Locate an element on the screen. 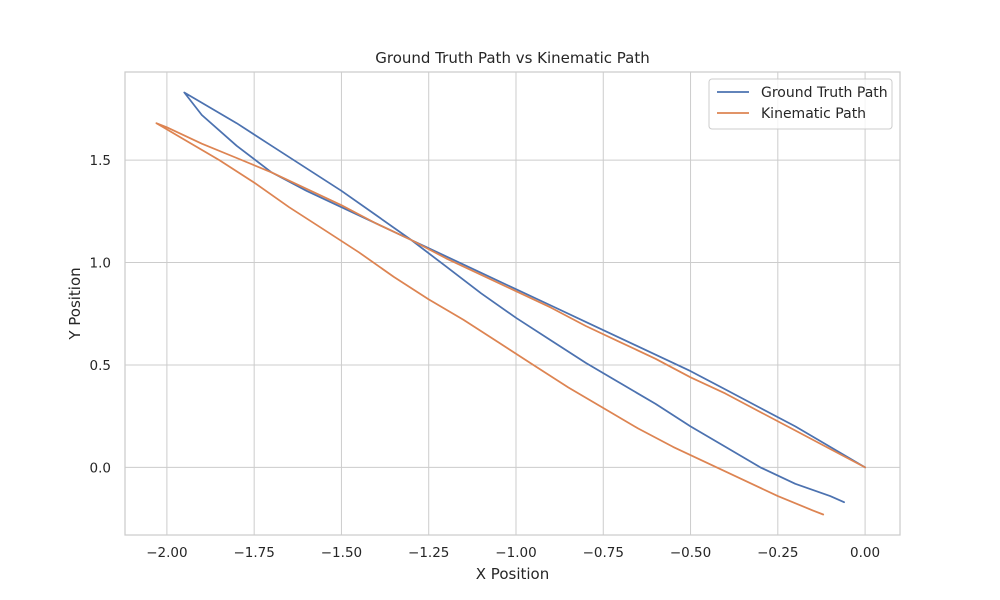  x-tick-label: −0.25 is located at coordinates (777, 553).